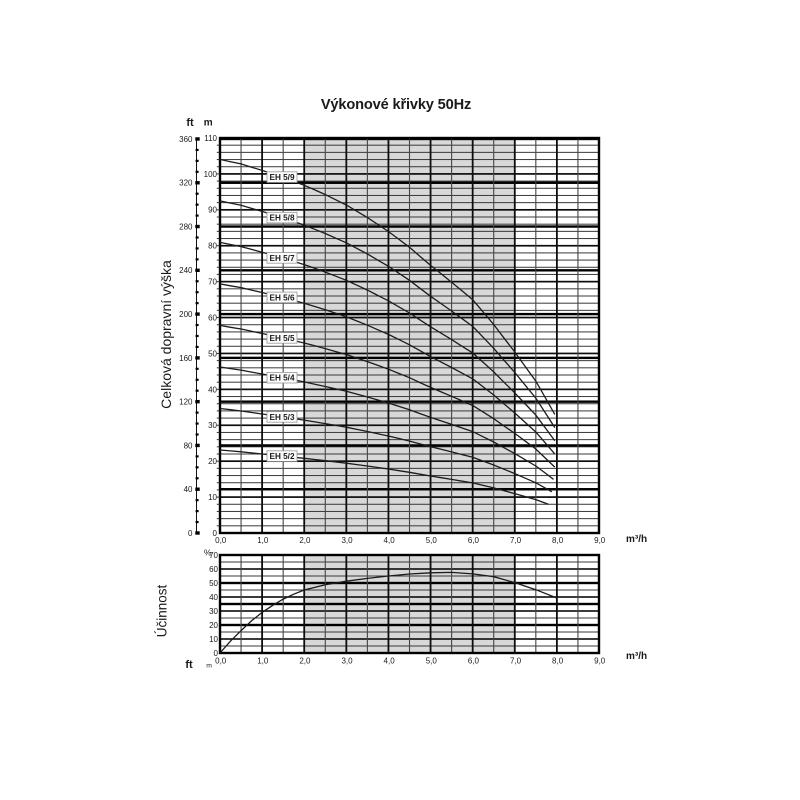 The image size is (800, 800). I want to click on svg-text: Výkonové křivky 50Hz, so click(396, 105).